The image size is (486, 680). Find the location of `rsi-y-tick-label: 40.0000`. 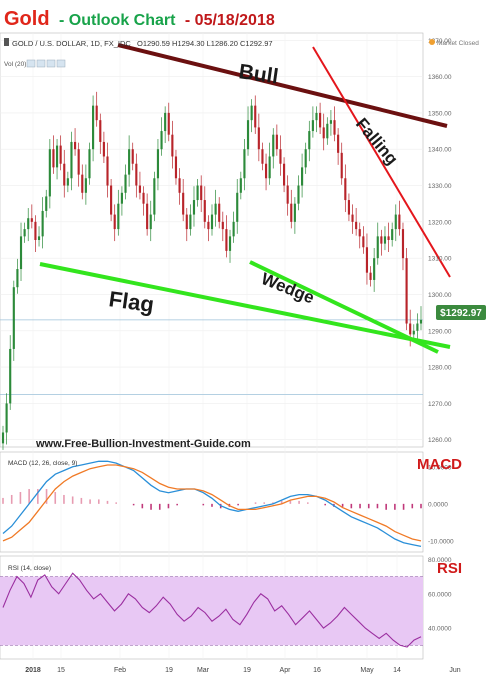

rsi-y-tick-label: 40.0000 is located at coordinates (440, 629).